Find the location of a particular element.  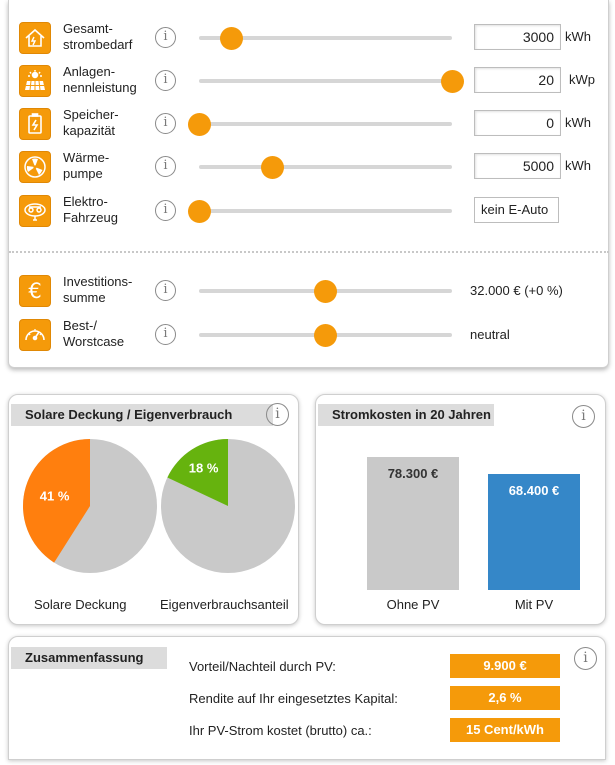

bar-category-label: Mit PV is located at coordinates (534, 604).